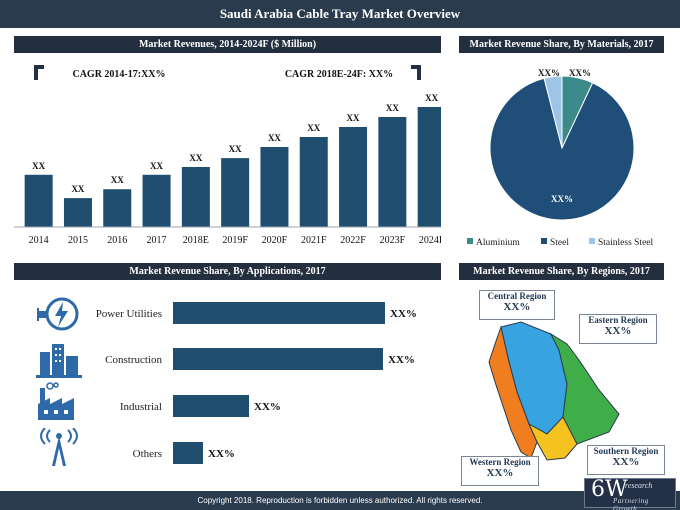 The height and width of the screenshot is (510, 680). I want to click on regions-panel-title: Market Revenue Share, By Regions, 2017, so click(561, 271).